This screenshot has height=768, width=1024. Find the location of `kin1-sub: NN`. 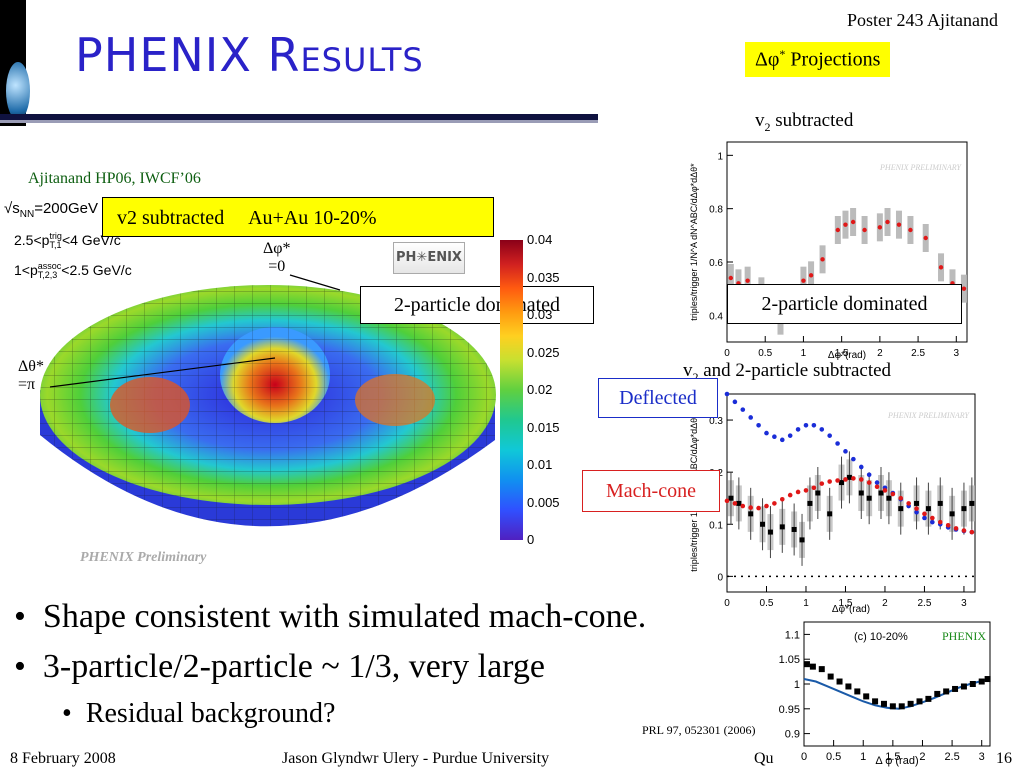

kin1-sub: NN is located at coordinates (27, 214).